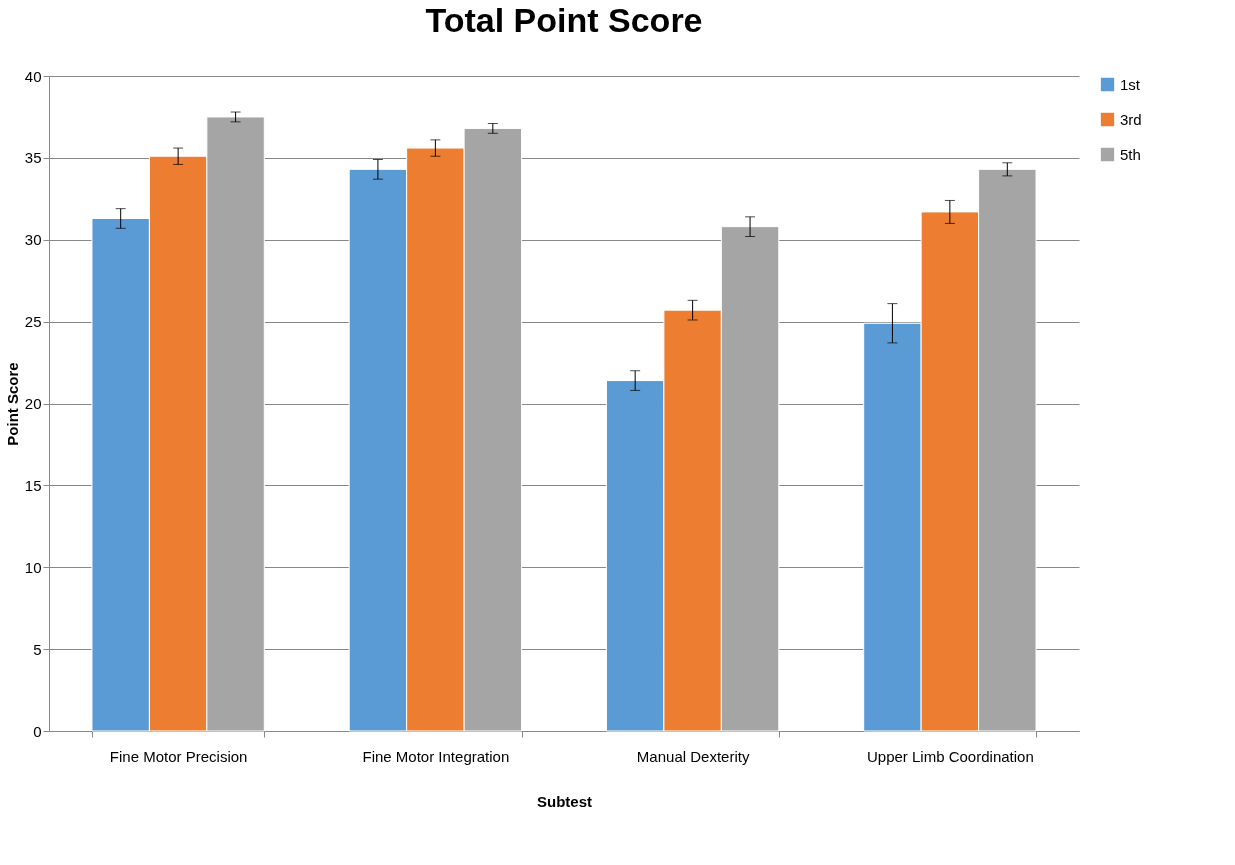 The image size is (1235, 865). What do you see at coordinates (1130, 154) in the screenshot?
I see `legend-label: 5th` at bounding box center [1130, 154].